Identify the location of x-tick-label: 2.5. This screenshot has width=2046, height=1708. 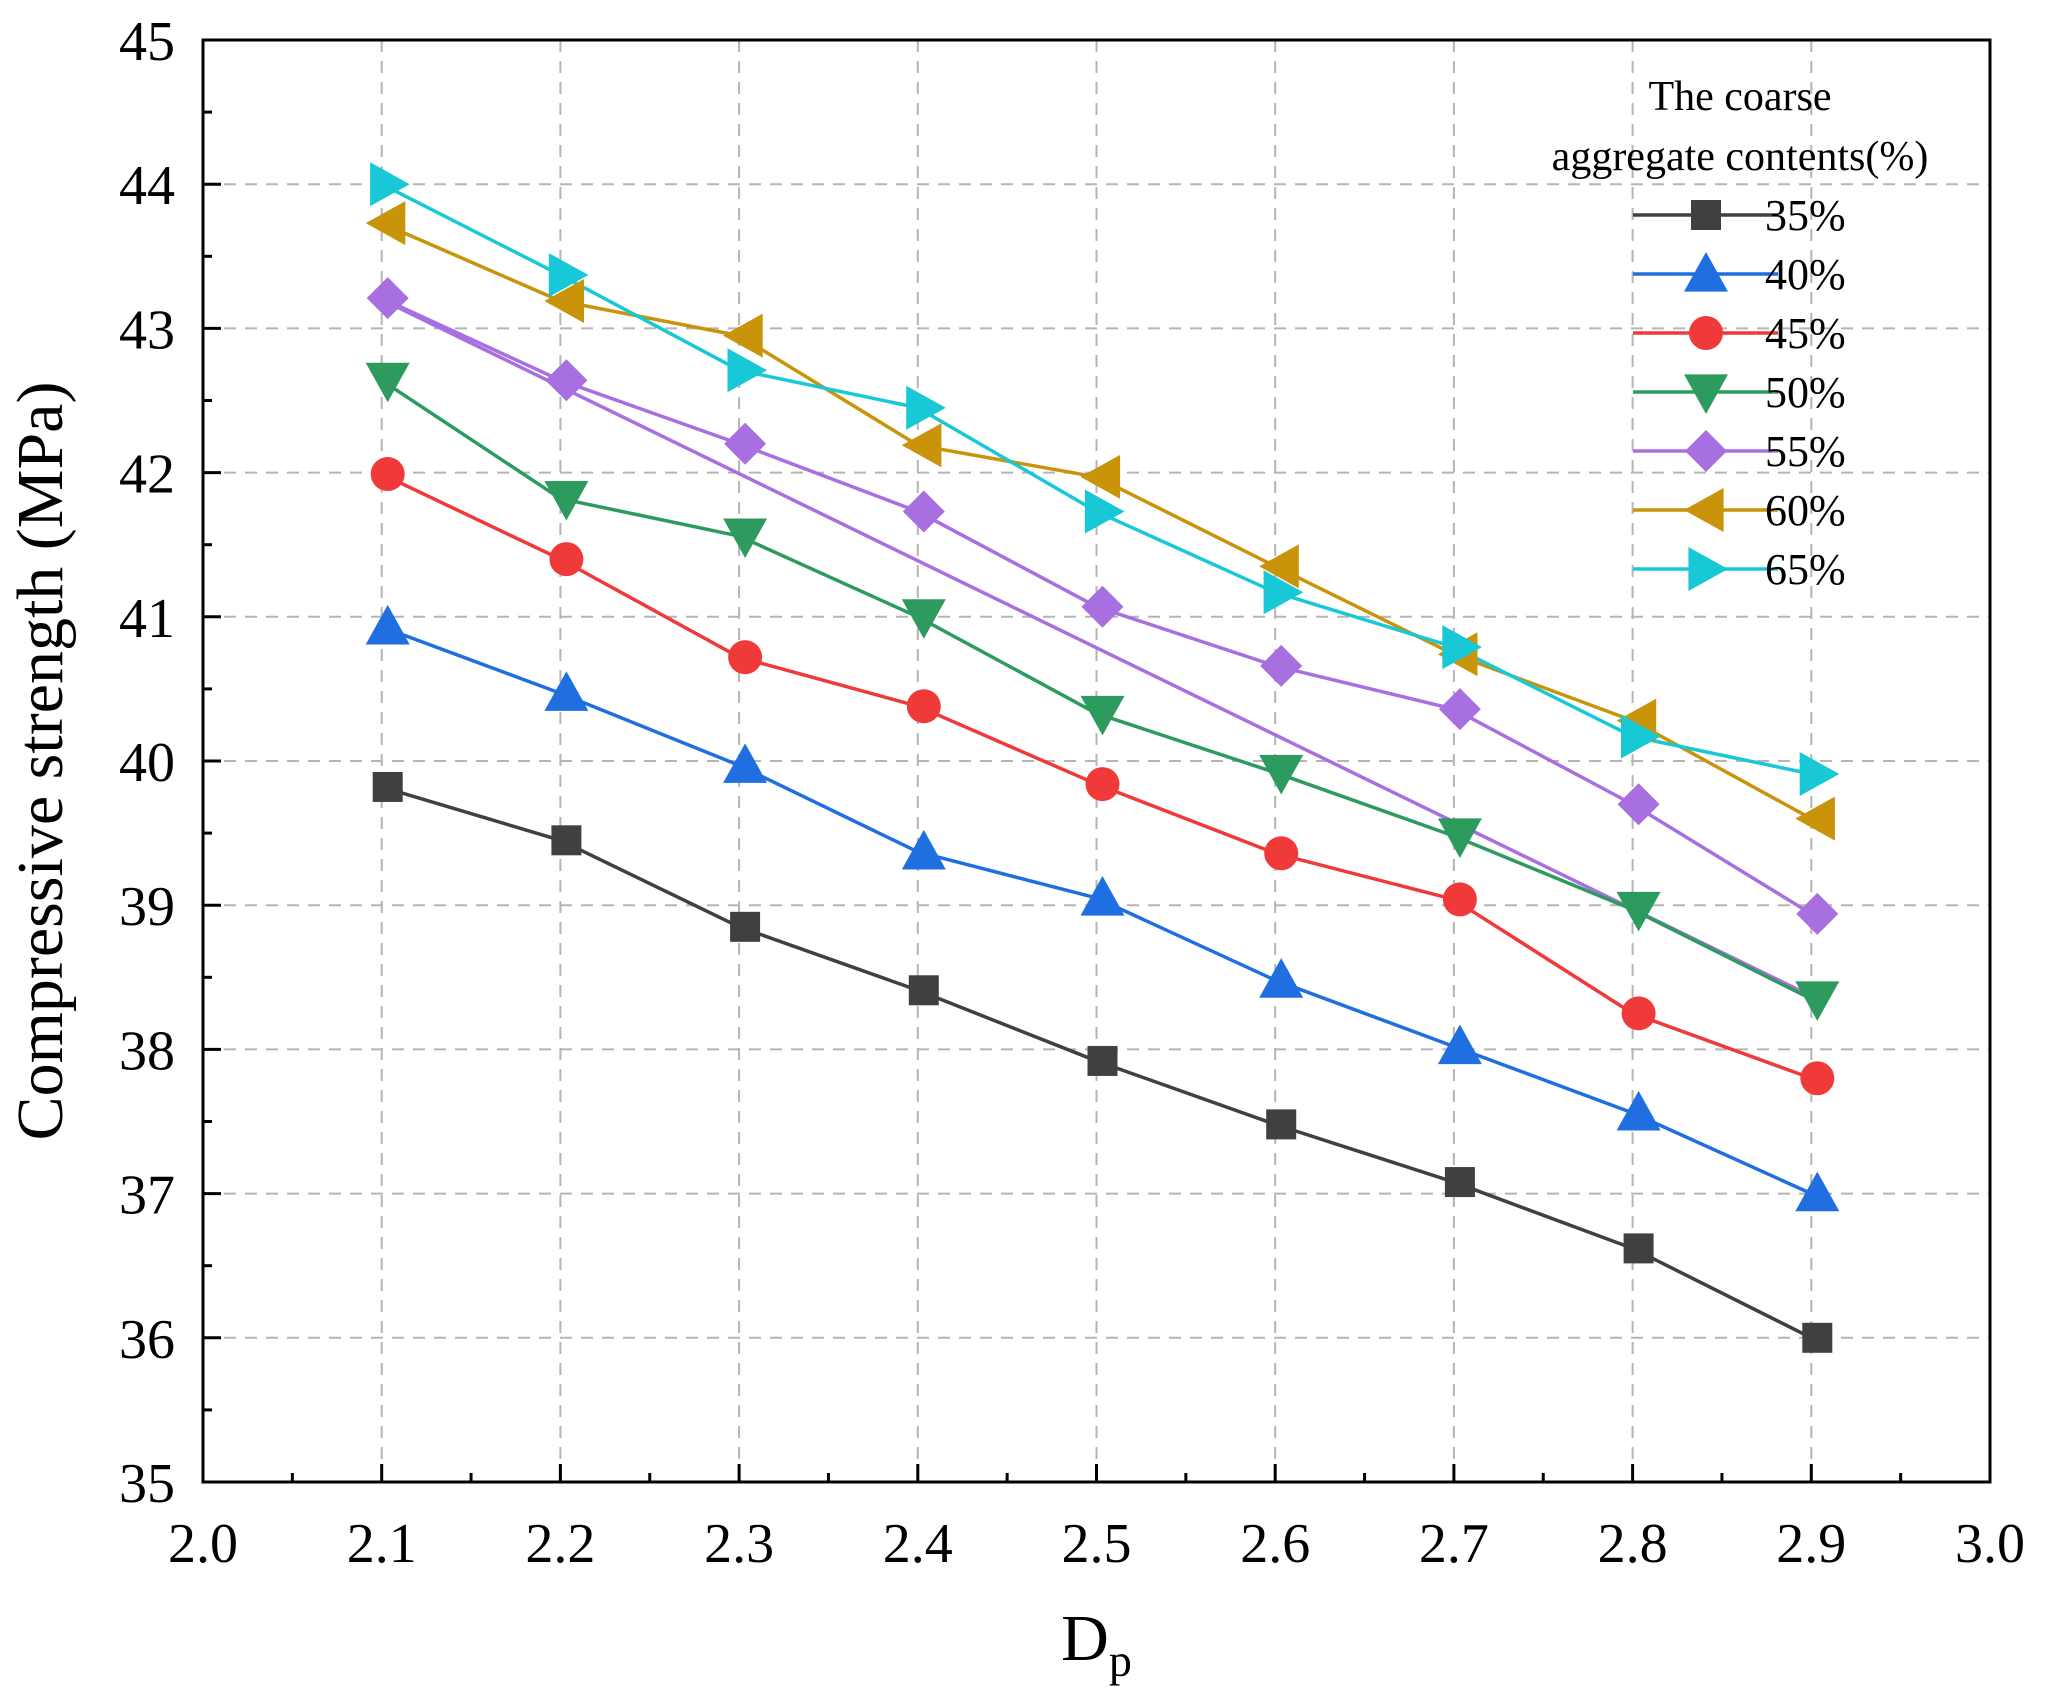
(1097, 1544).